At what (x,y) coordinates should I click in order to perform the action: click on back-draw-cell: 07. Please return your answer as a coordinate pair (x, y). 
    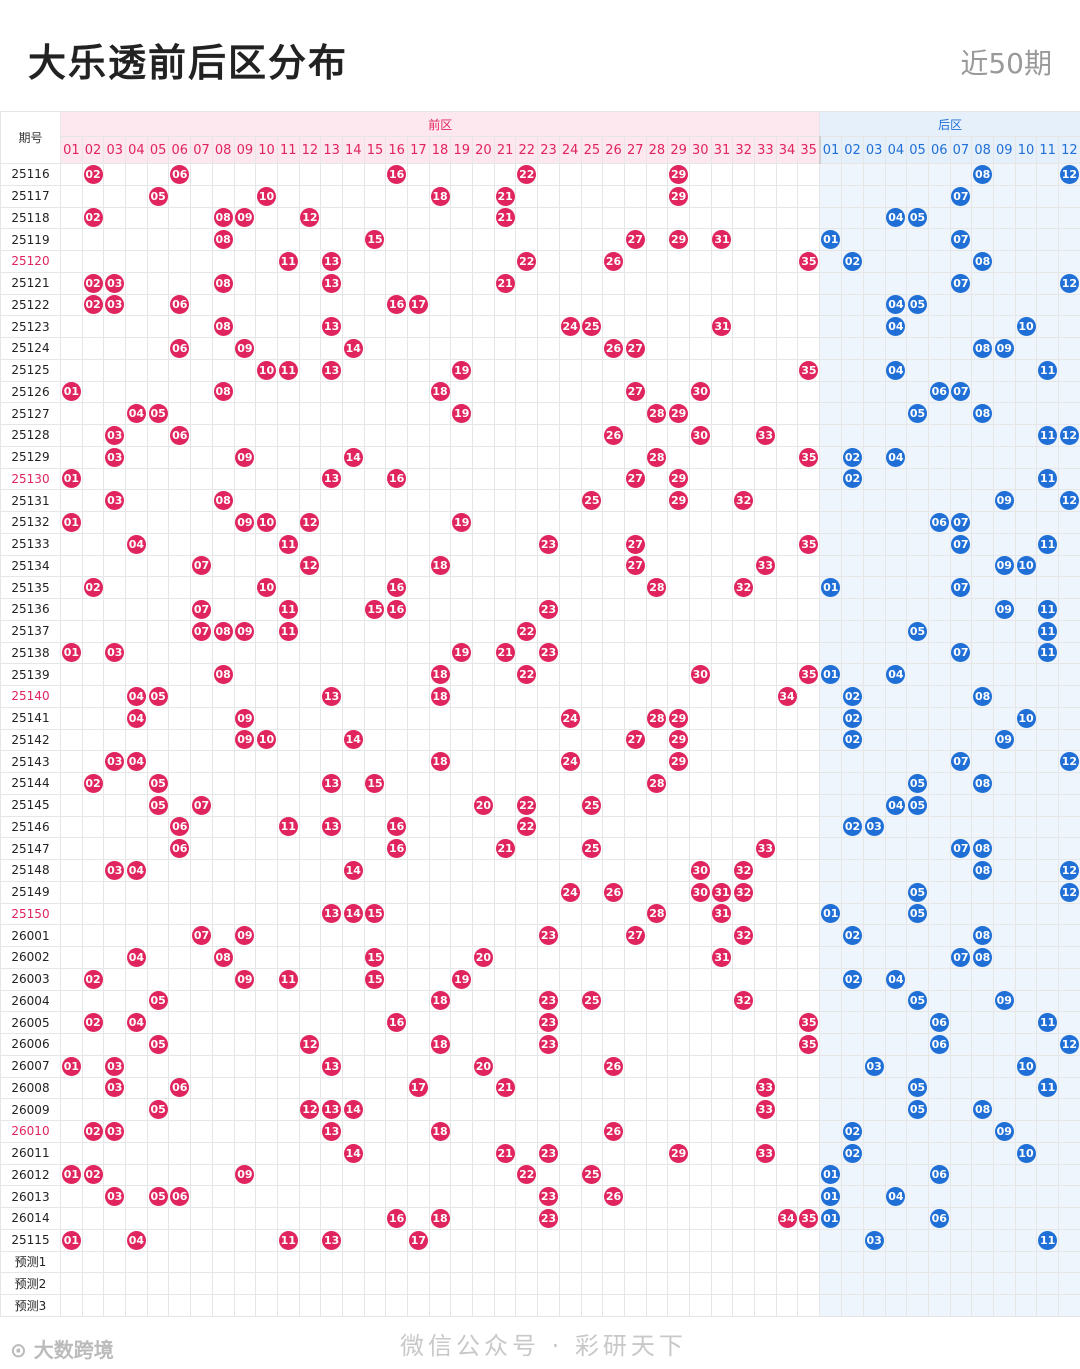
    Looking at the image, I should click on (961, 957).